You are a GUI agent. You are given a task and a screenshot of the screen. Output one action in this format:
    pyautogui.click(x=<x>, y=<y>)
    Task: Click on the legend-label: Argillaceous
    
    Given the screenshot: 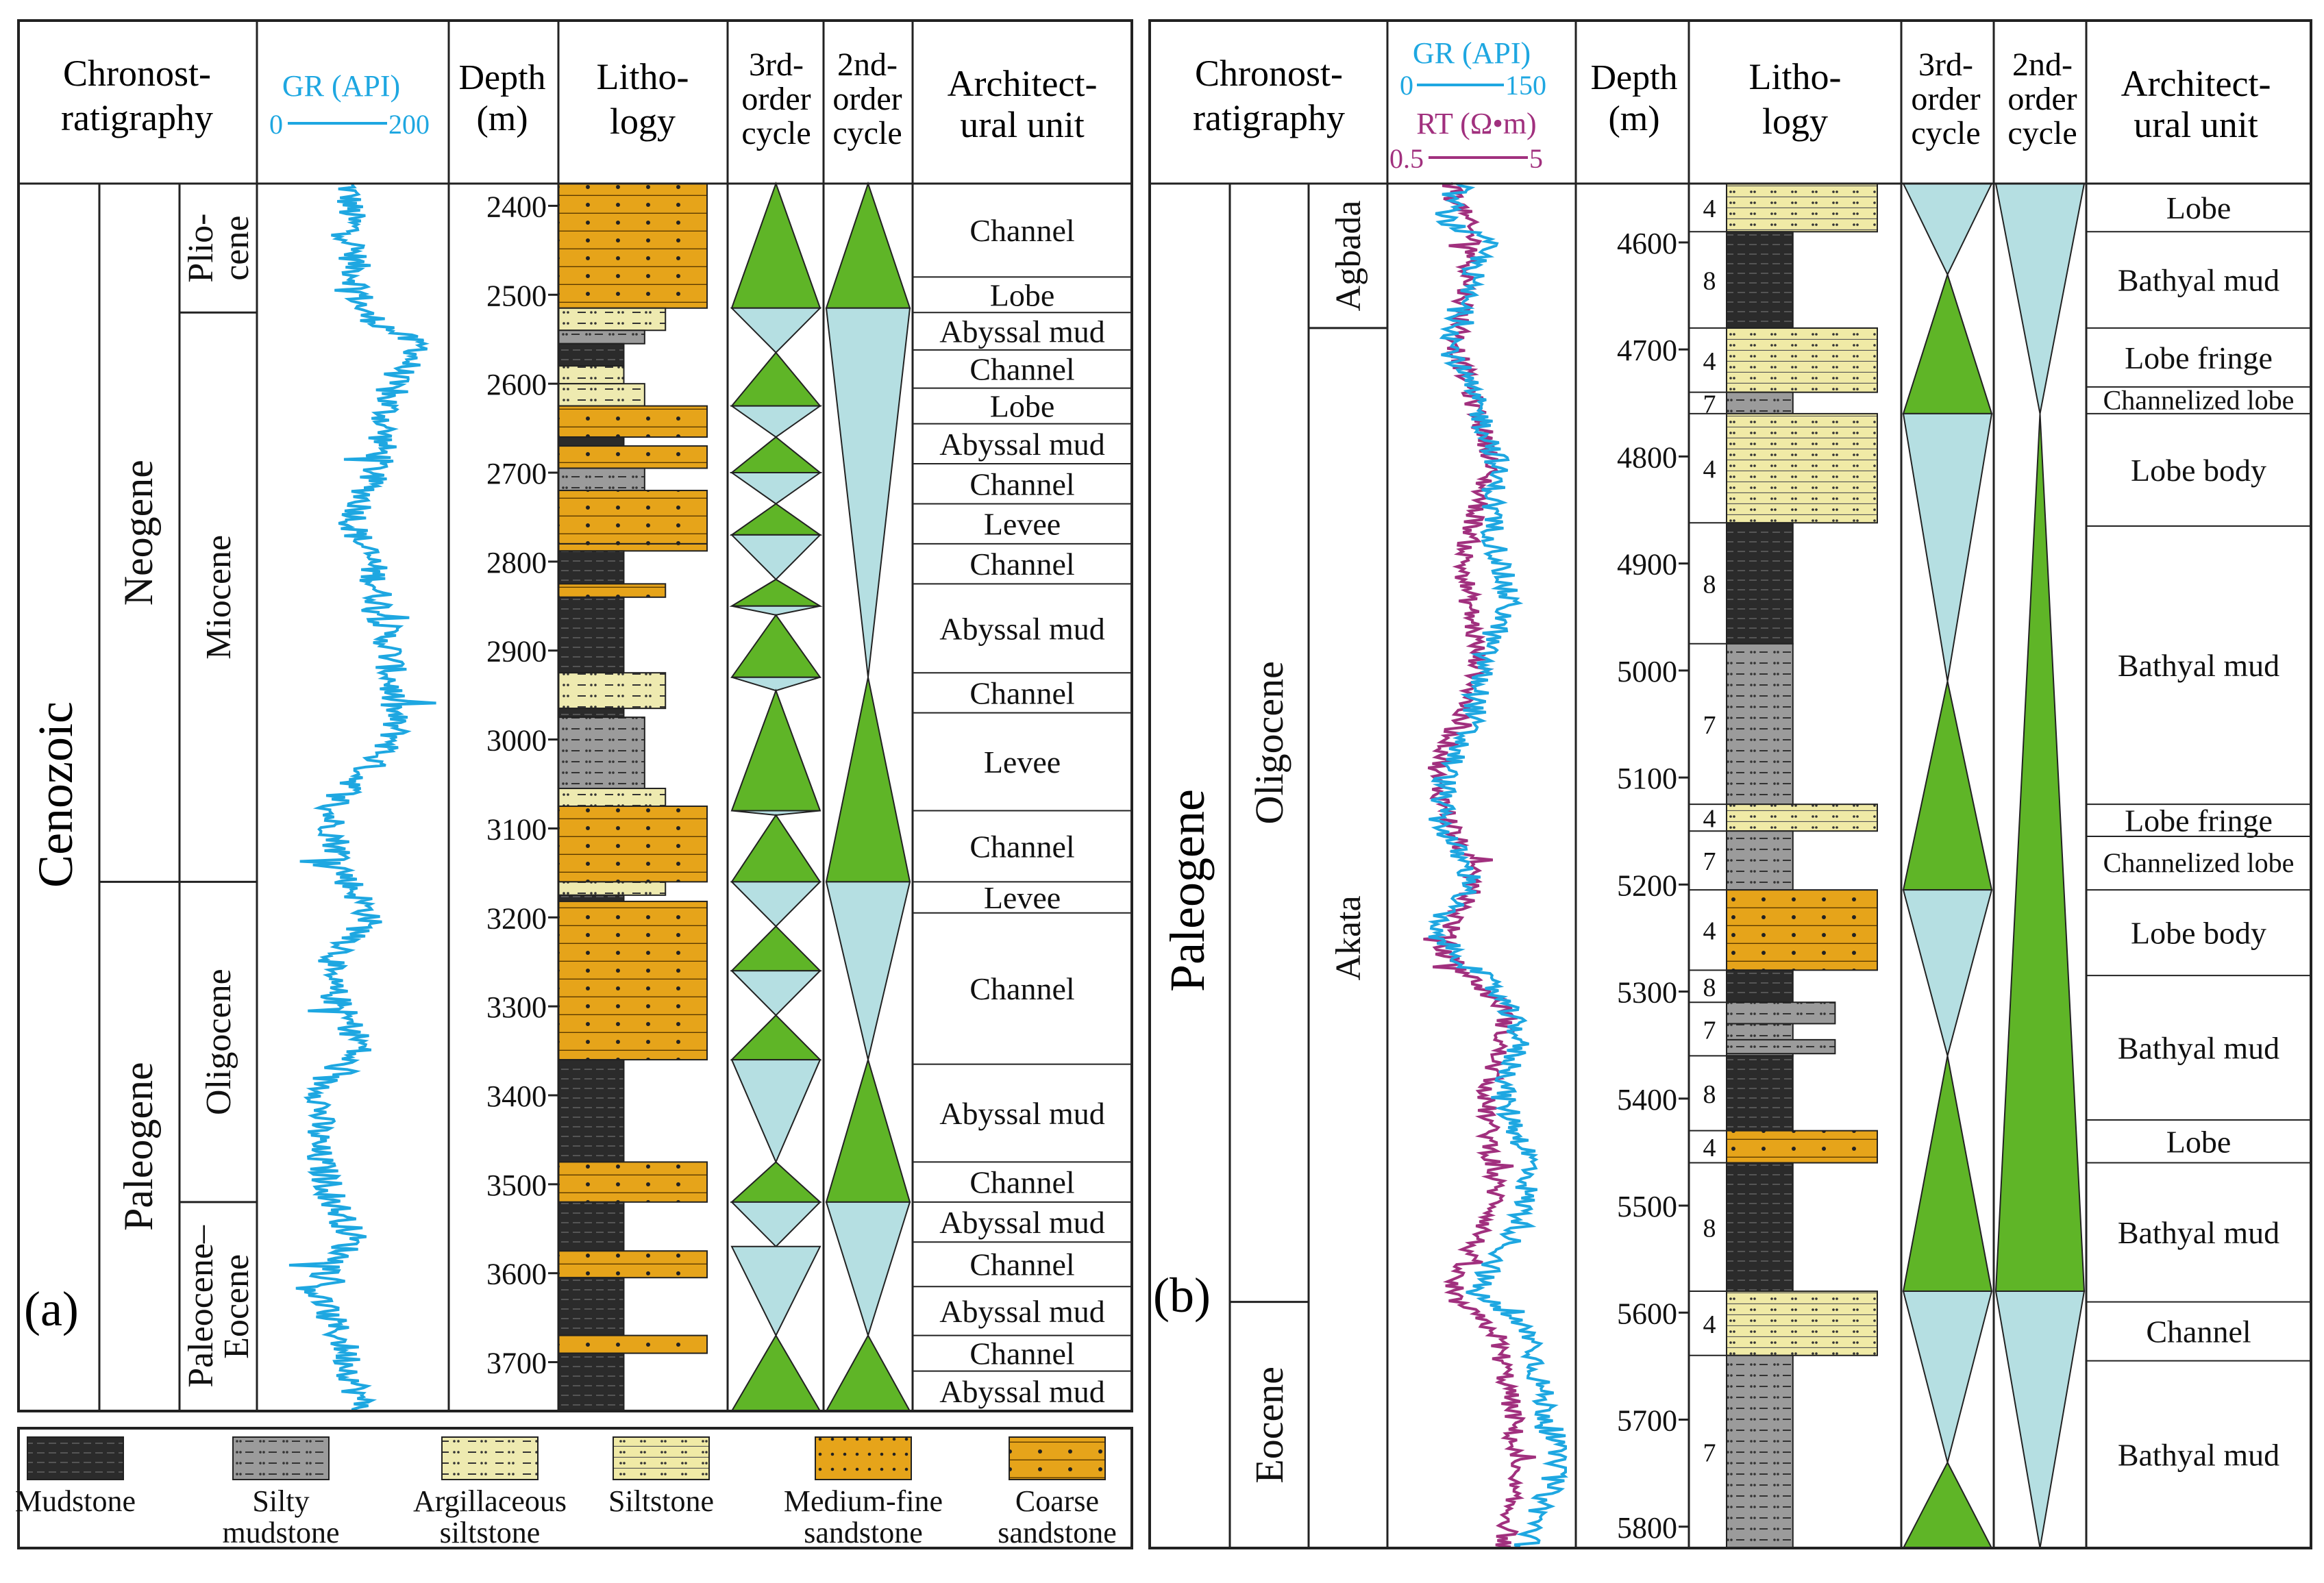 What is the action you would take?
    pyautogui.click(x=490, y=1501)
    